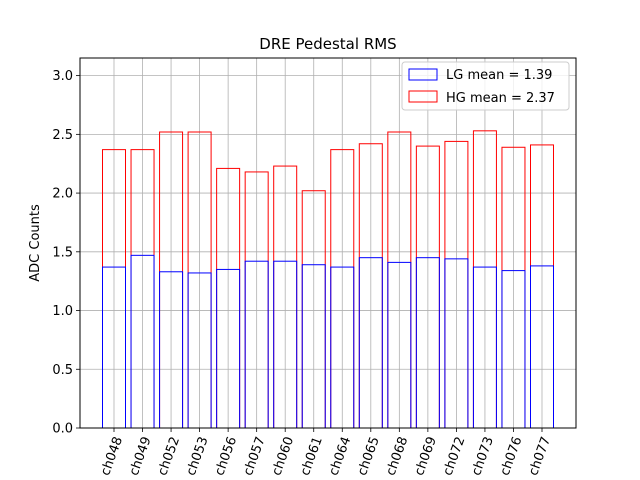 The width and height of the screenshot is (640, 480). What do you see at coordinates (62, 311) in the screenshot?
I see `y-tick-label: 1.0` at bounding box center [62, 311].